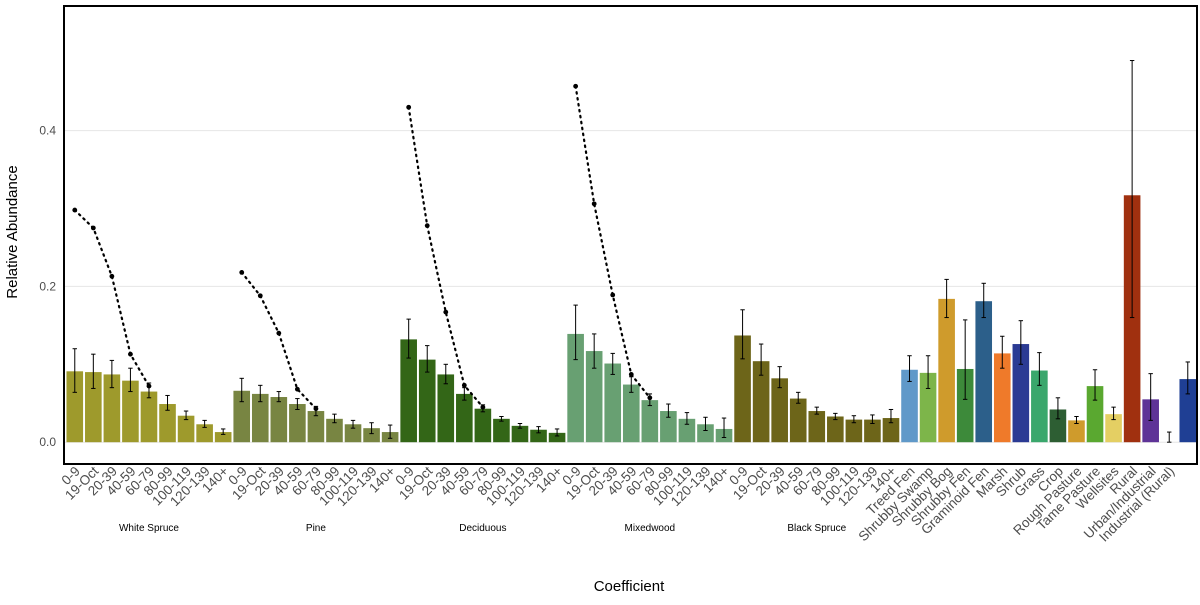  I want to click on y-tick-label: 0.2, so click(47, 286).